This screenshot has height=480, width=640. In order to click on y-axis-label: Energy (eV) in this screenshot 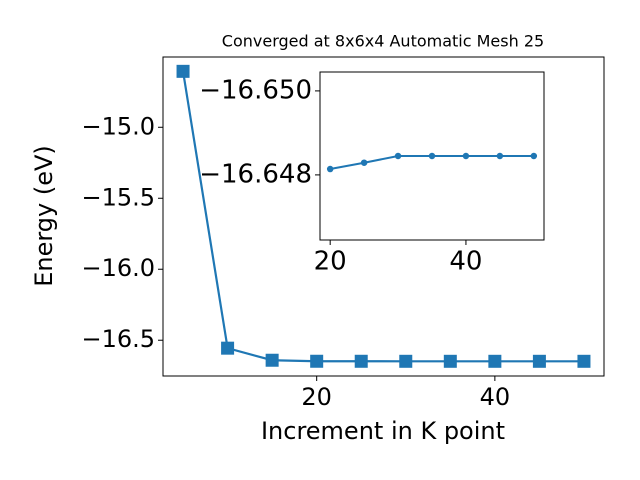, I will do `click(44, 216)`.